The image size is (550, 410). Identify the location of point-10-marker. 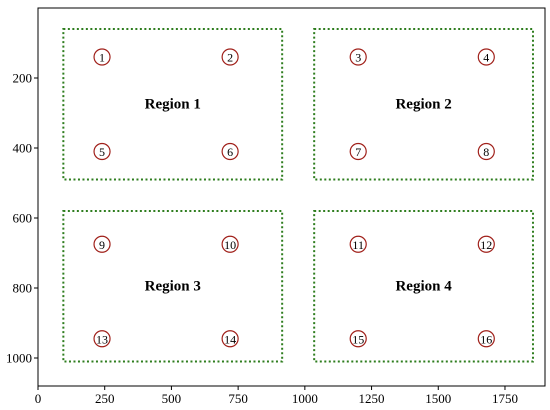
(230, 244).